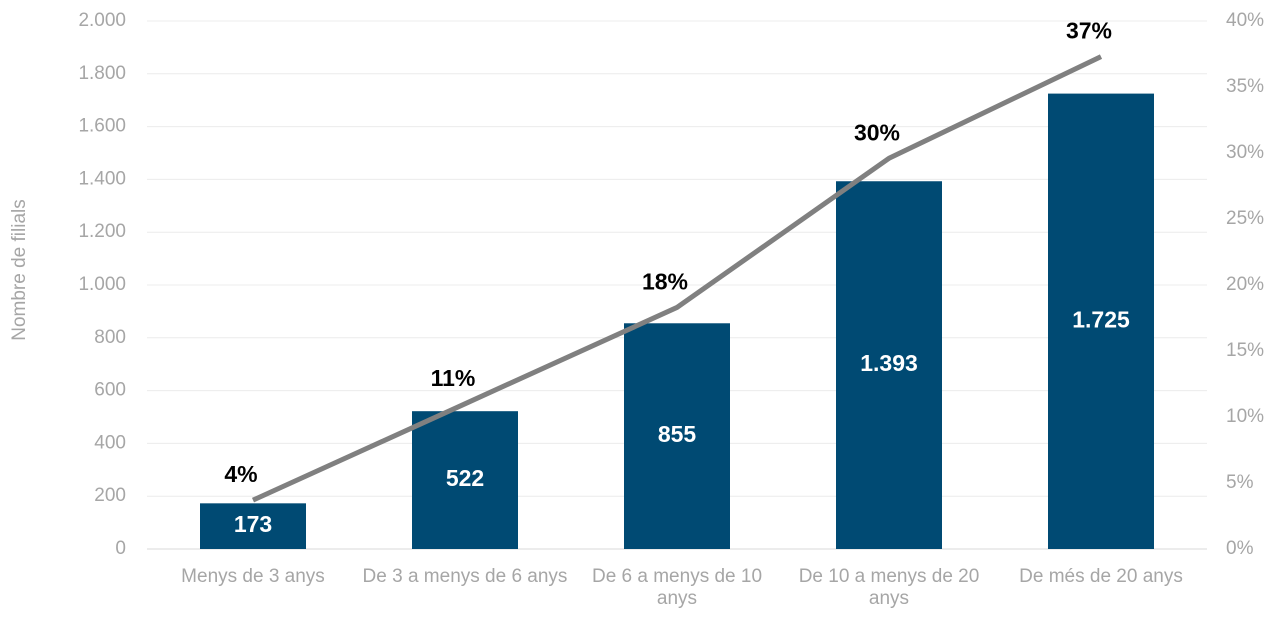  Describe the element at coordinates (889, 363) in the screenshot. I see `bar-value-label: 1.393` at that location.